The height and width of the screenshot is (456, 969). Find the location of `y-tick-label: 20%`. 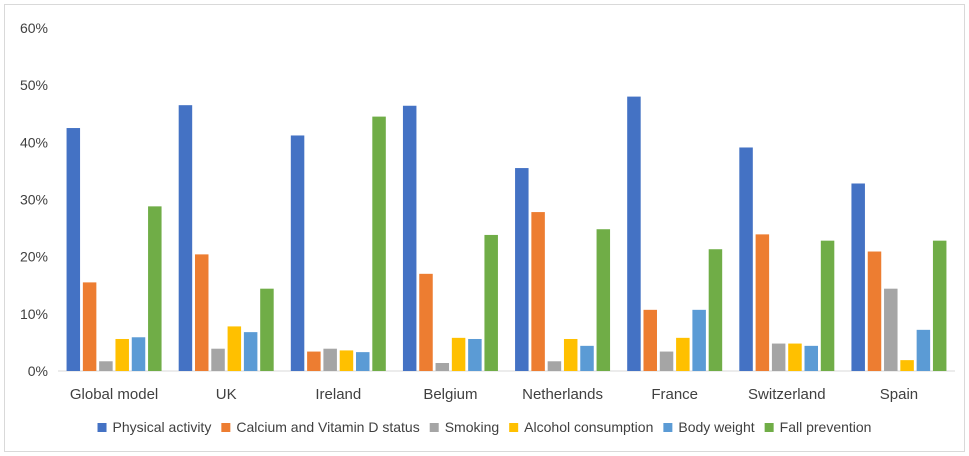

y-tick-label: 20% is located at coordinates (34, 257).